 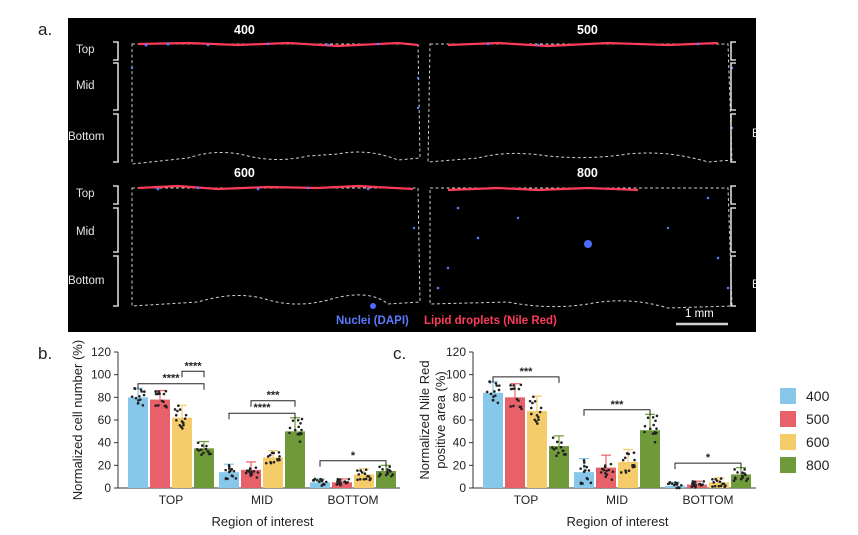 What do you see at coordinates (804, 430) in the screenshot?
I see `legend: 400 500 600 800` at bounding box center [804, 430].